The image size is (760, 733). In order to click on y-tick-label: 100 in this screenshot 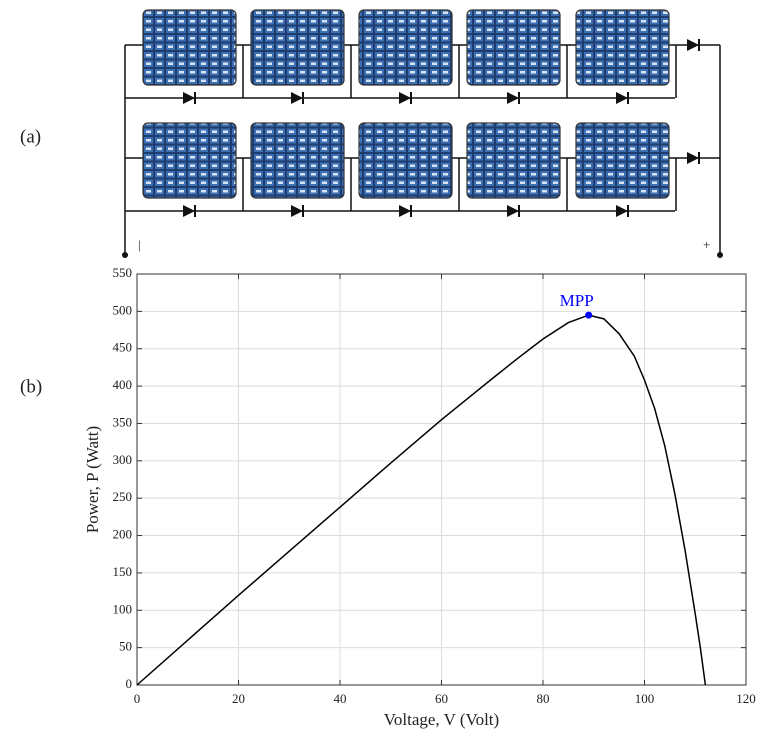, I will do `click(123, 608)`.